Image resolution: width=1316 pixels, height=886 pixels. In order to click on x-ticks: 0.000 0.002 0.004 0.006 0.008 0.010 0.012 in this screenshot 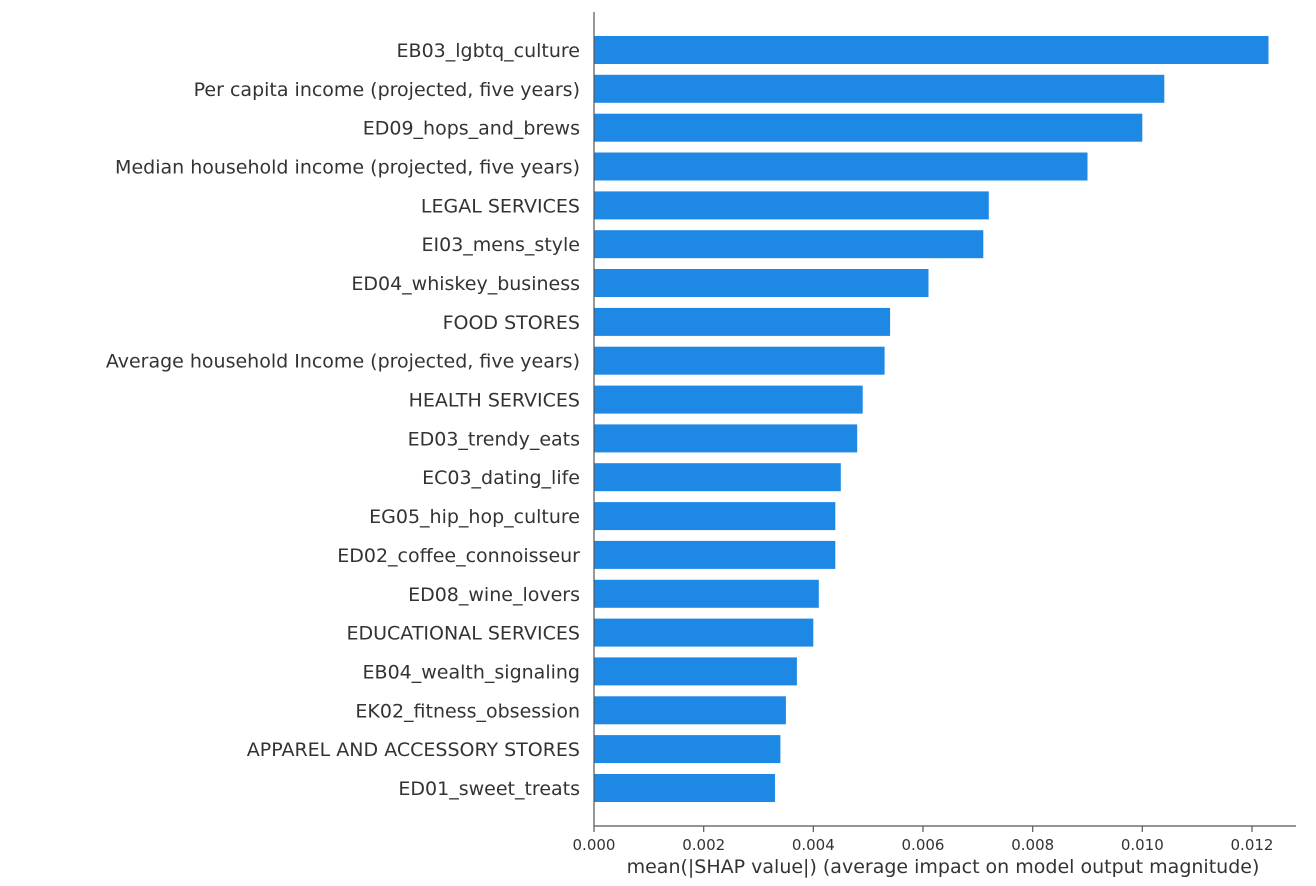, I will do `click(923, 840)`.